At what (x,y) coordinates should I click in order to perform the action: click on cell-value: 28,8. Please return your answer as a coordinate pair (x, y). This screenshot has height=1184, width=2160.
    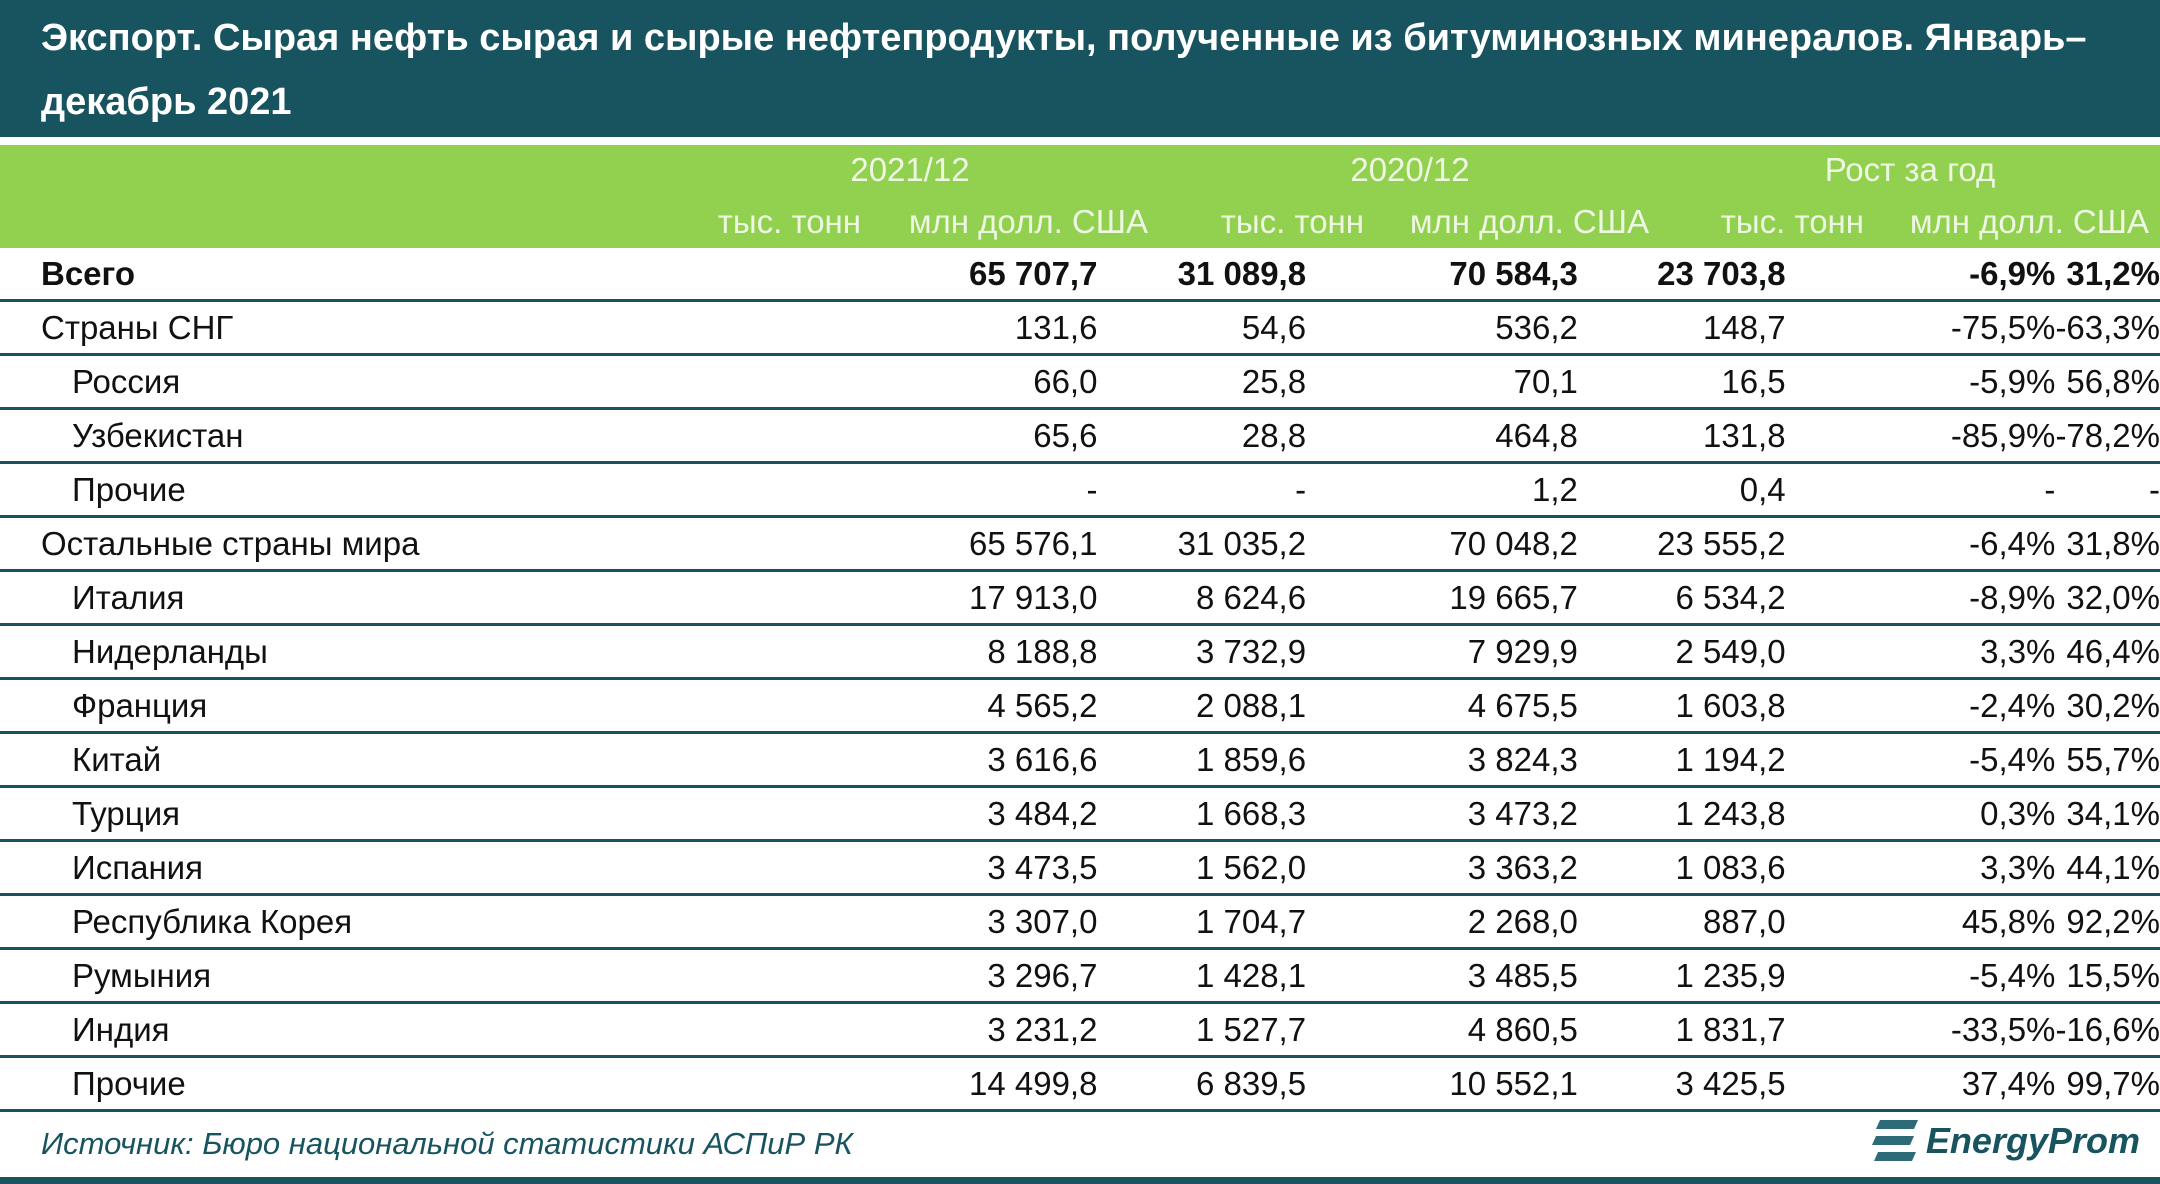
    Looking at the image, I should click on (1202, 436).